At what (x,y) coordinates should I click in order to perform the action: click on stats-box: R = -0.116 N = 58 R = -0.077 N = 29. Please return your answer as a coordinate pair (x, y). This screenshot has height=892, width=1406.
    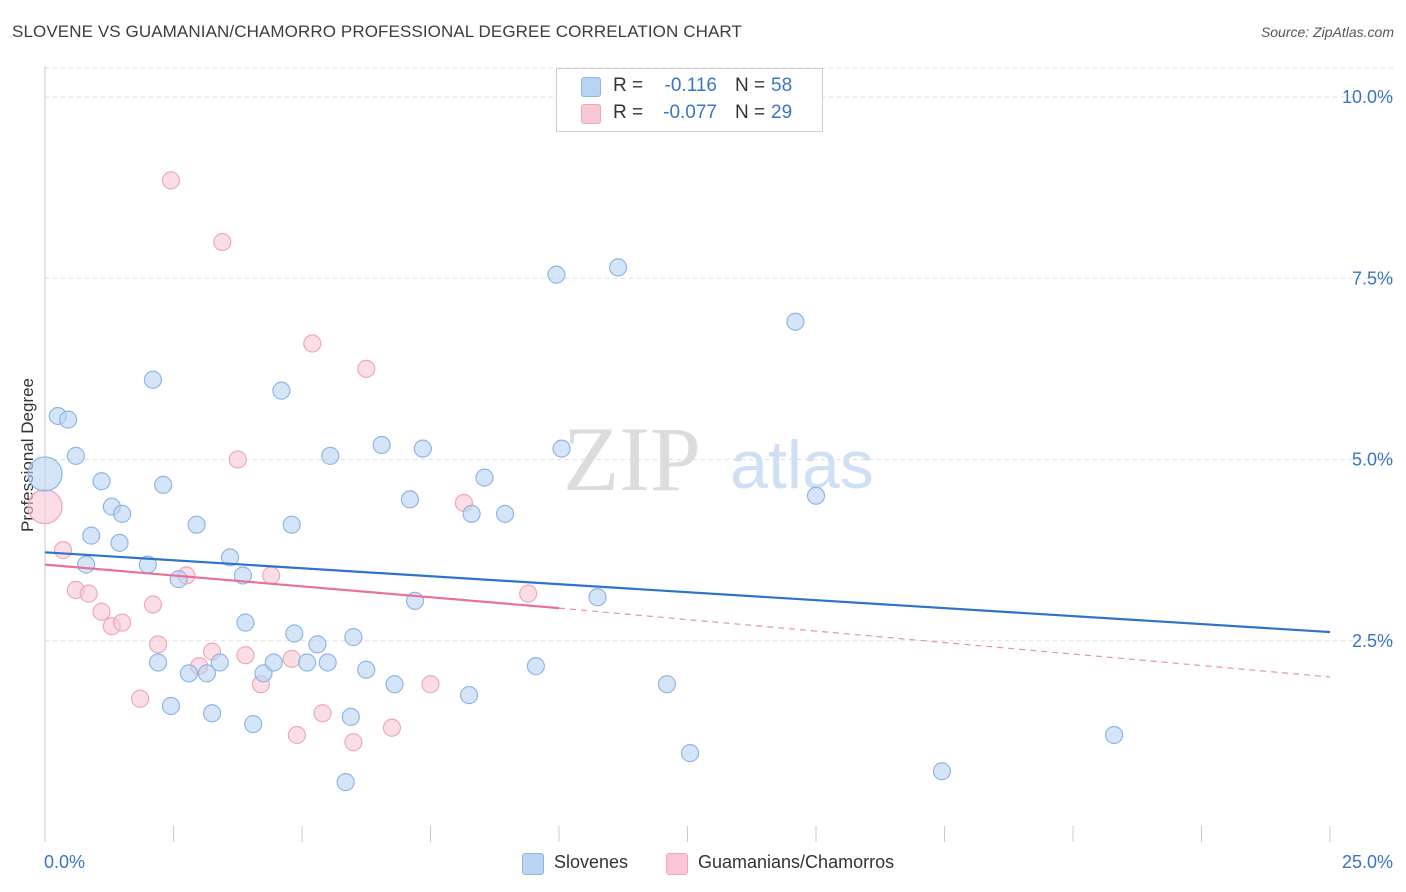
    Looking at the image, I should click on (689, 100).